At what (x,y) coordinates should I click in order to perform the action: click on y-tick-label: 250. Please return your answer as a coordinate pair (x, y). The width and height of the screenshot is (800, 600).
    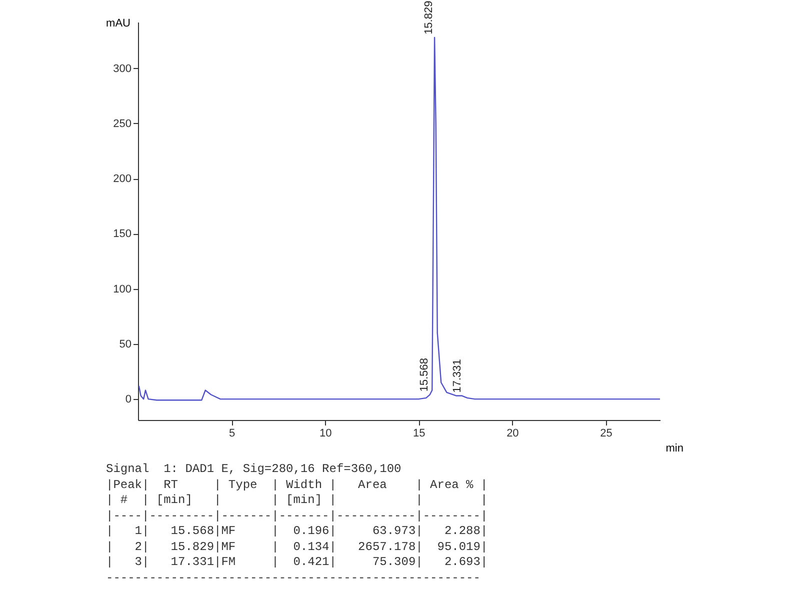
    Looking at the image, I should click on (122, 124).